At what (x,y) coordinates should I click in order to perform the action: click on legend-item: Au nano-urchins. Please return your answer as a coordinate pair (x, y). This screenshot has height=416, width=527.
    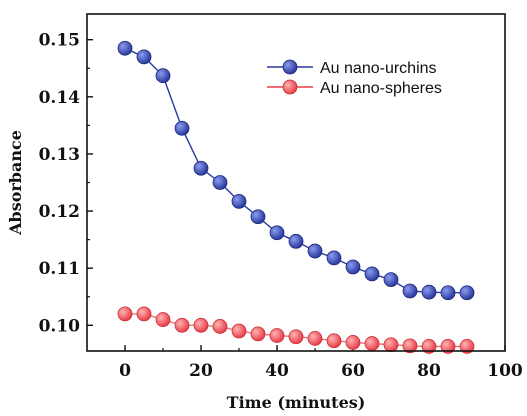
    Looking at the image, I should click on (352, 68).